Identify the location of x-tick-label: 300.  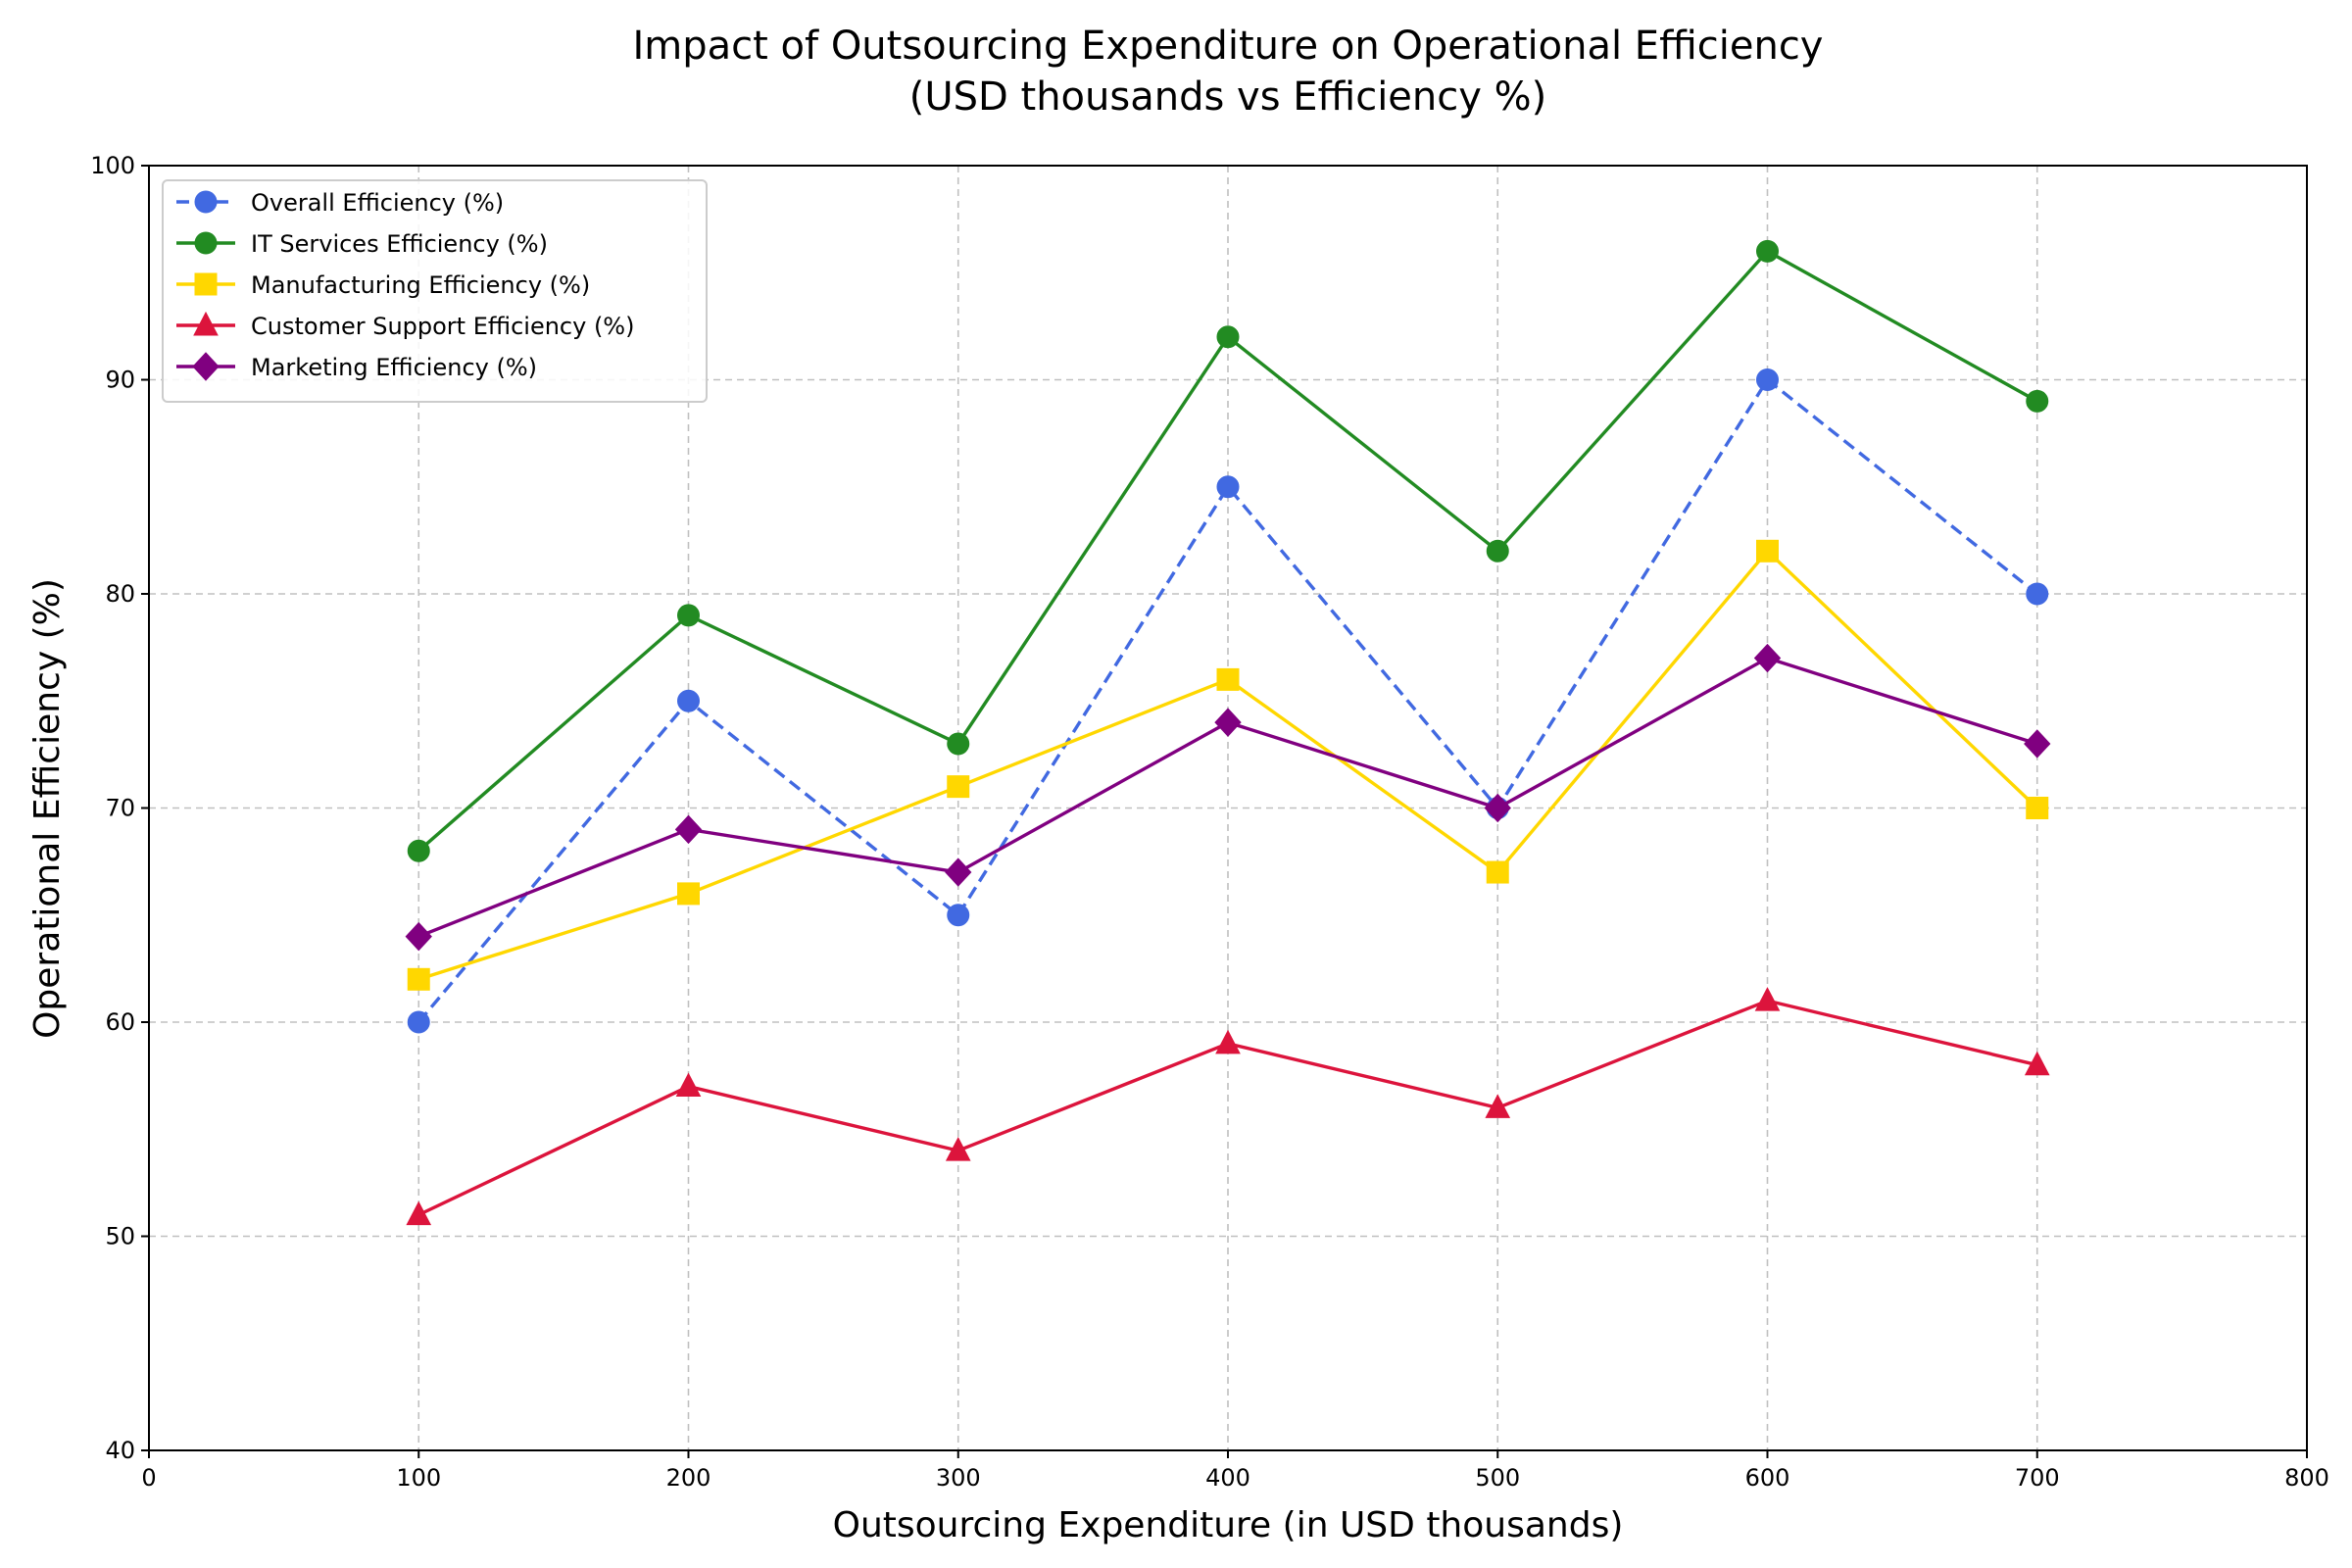
(958, 1478).